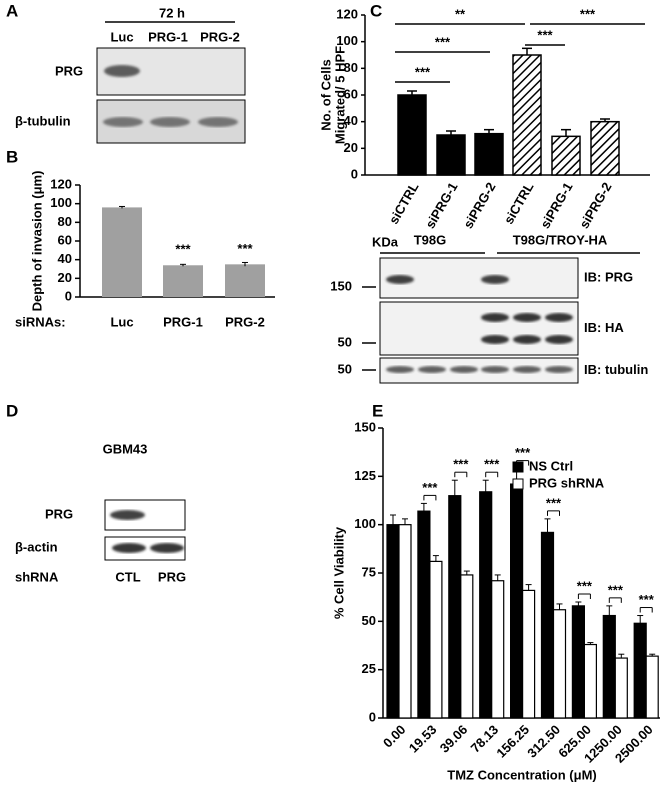  I want to click on x-tick-label: 19.53, so click(423, 739).